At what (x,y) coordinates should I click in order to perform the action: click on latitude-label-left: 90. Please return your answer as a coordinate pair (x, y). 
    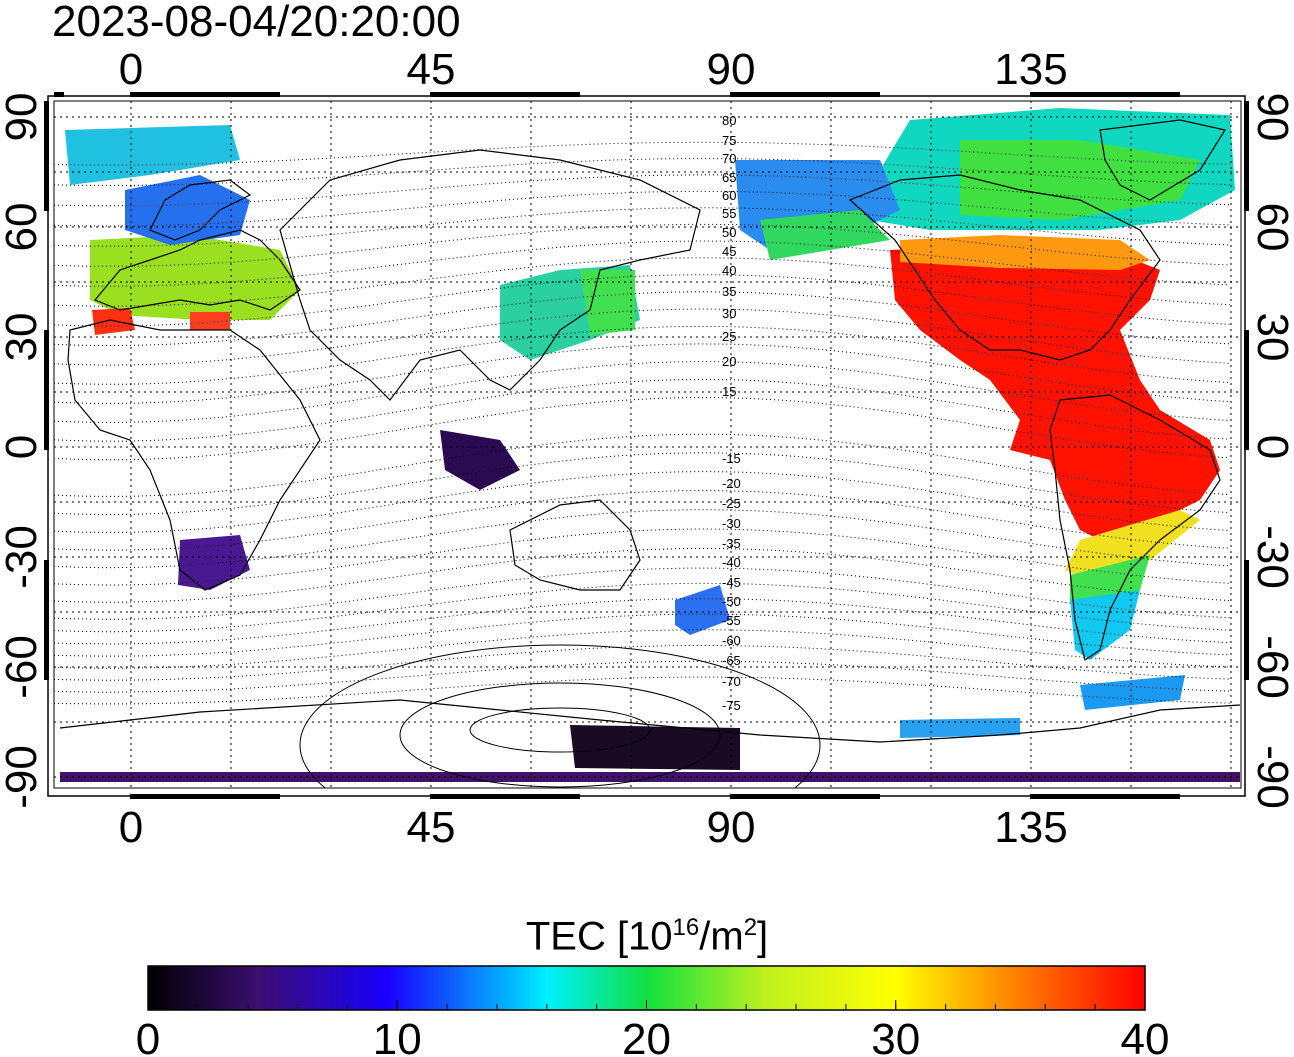
    Looking at the image, I should click on (23, 117).